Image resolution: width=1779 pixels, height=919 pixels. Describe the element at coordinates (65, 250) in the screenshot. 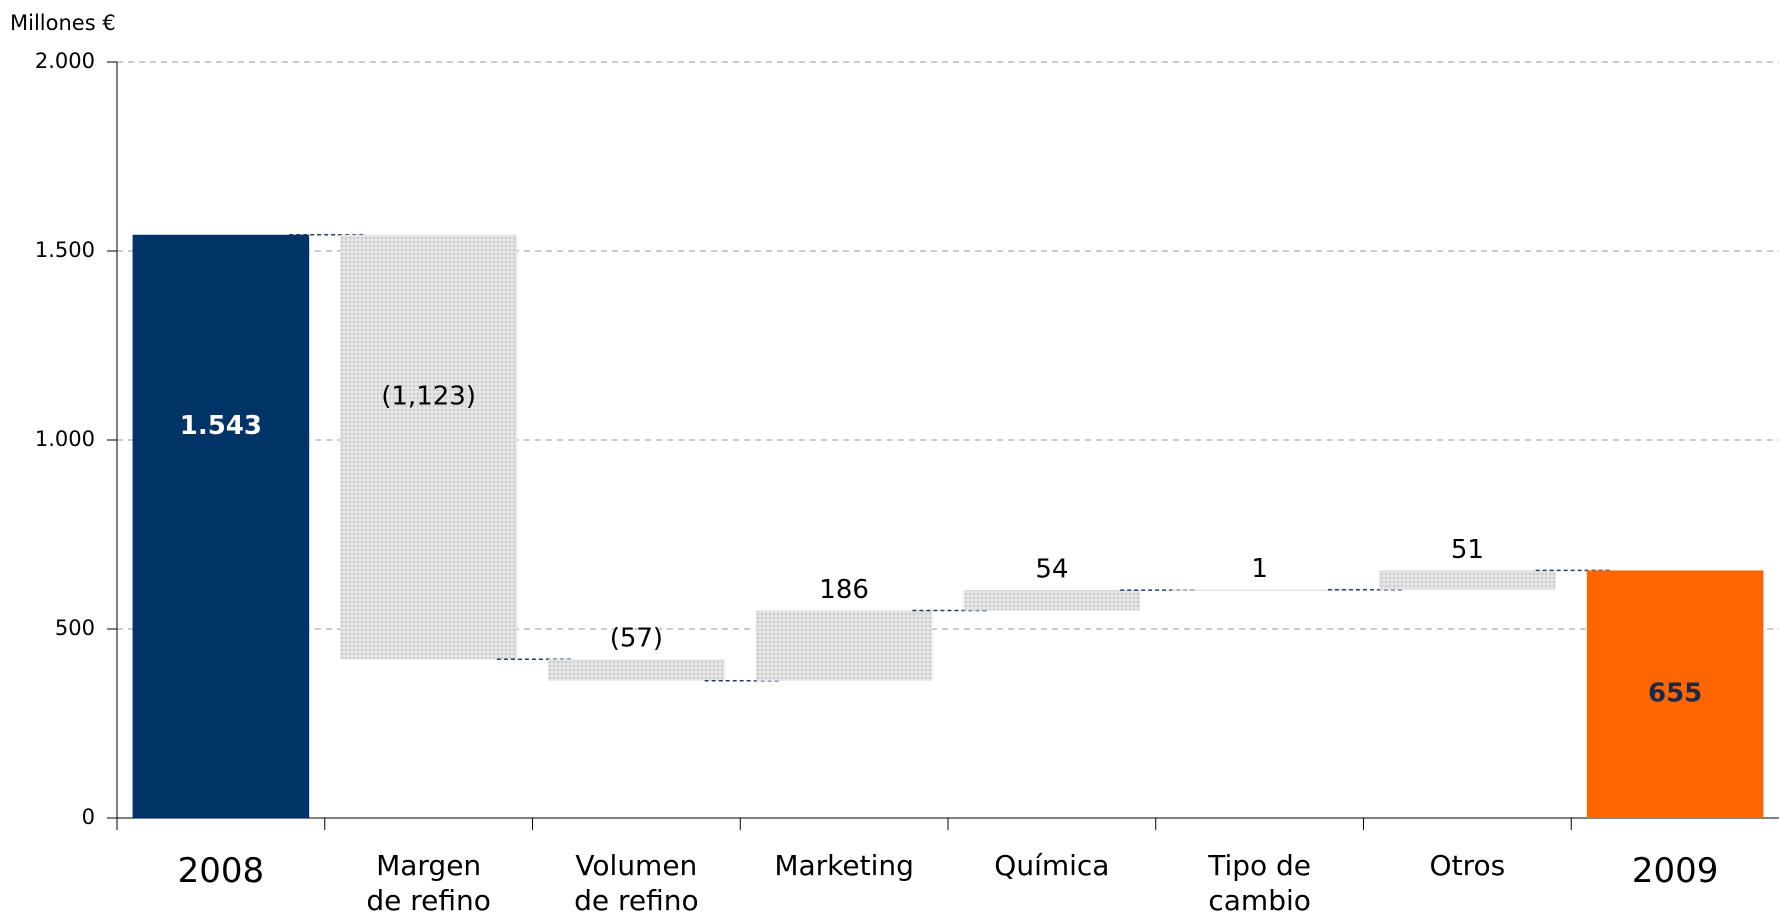

I see `y-tick-label: 1.500` at that location.